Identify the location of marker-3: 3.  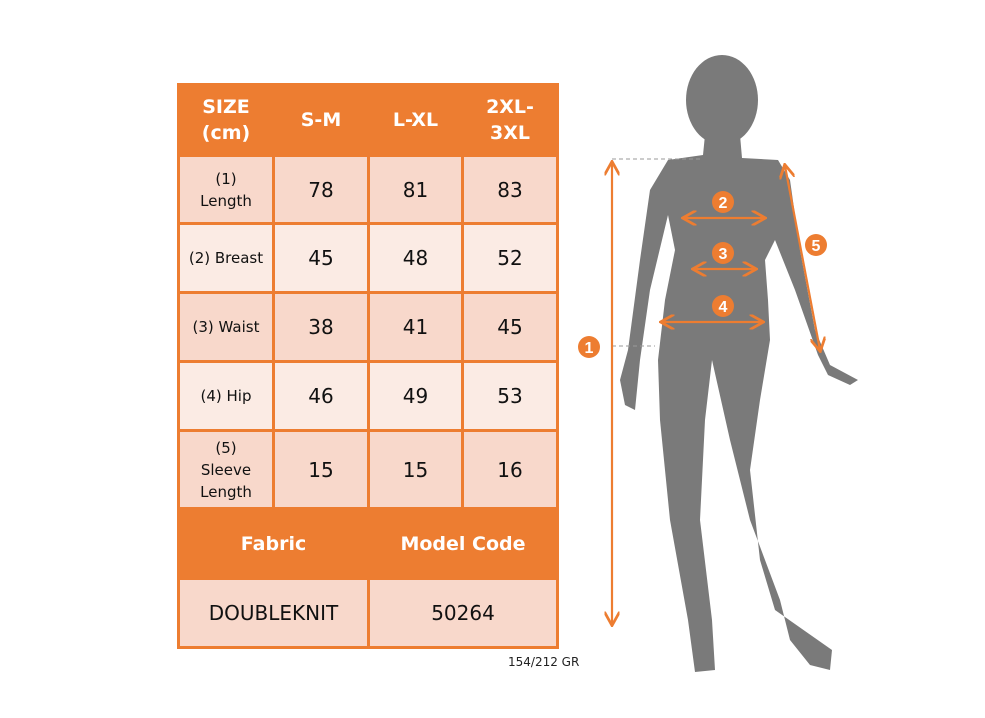
(723, 253).